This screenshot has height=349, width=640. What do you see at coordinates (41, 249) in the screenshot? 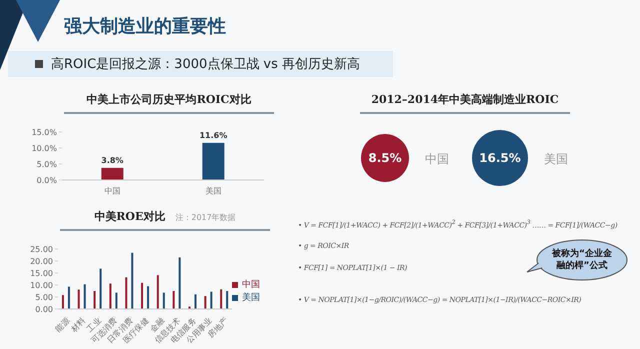
I see `y-tick-label: 25.00` at bounding box center [41, 249].